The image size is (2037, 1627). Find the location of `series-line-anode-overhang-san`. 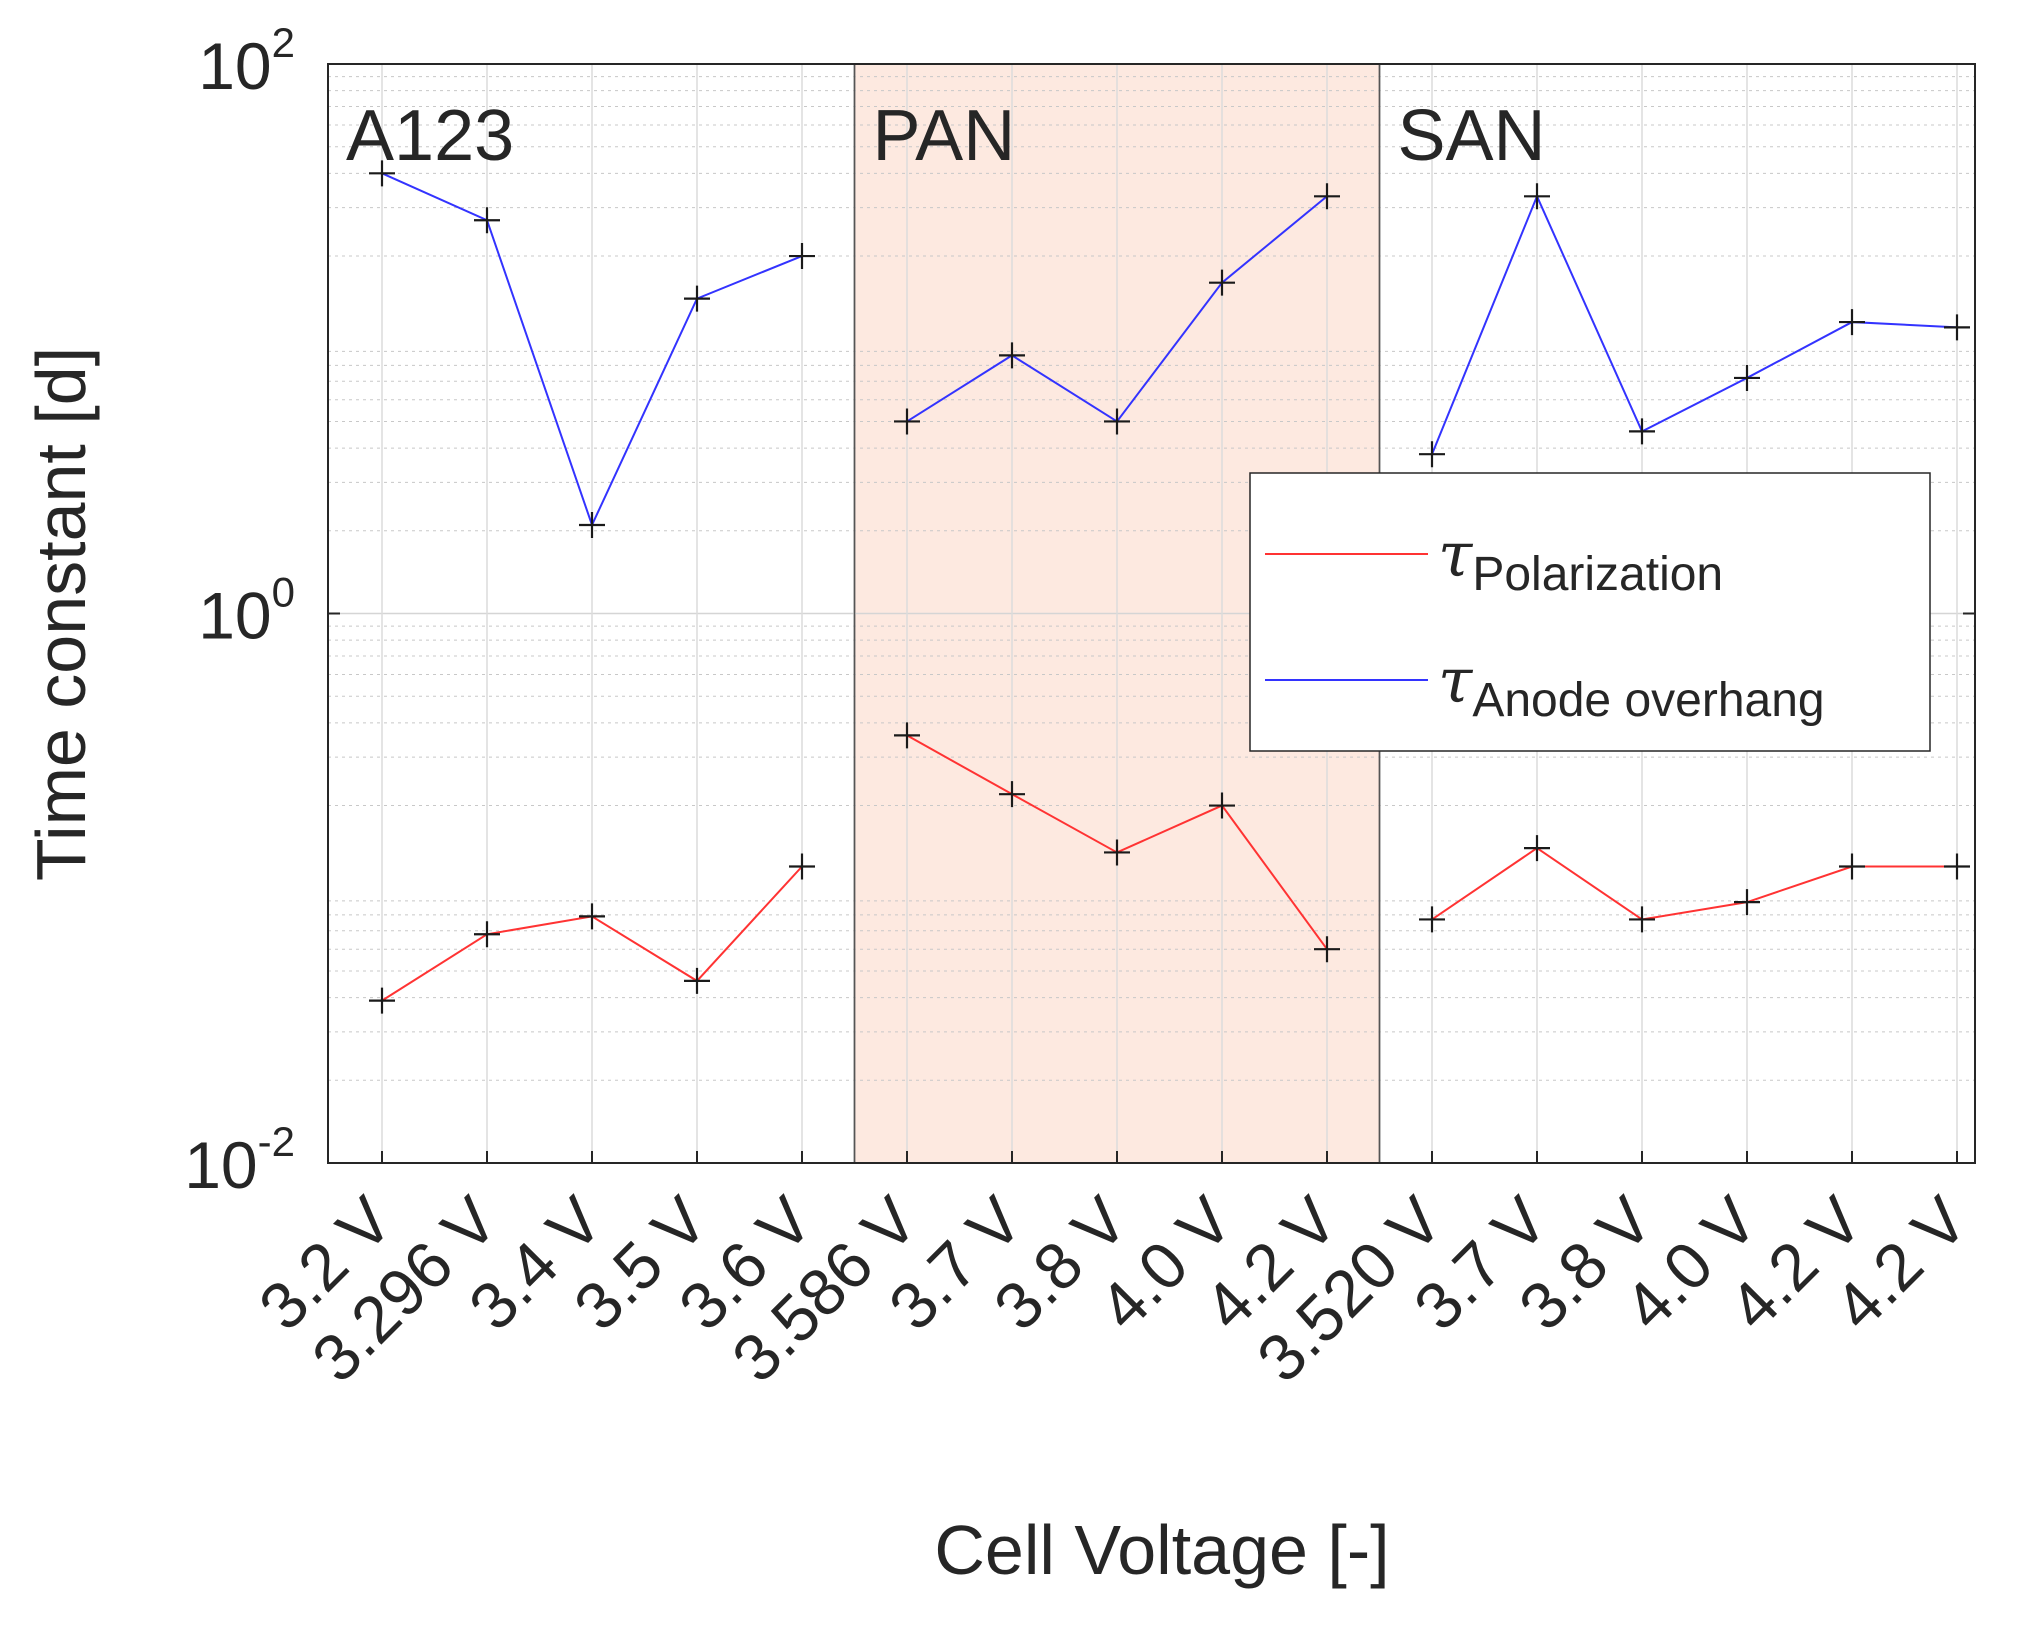

series-line-anode-overhang-san is located at coordinates (1694, 324).